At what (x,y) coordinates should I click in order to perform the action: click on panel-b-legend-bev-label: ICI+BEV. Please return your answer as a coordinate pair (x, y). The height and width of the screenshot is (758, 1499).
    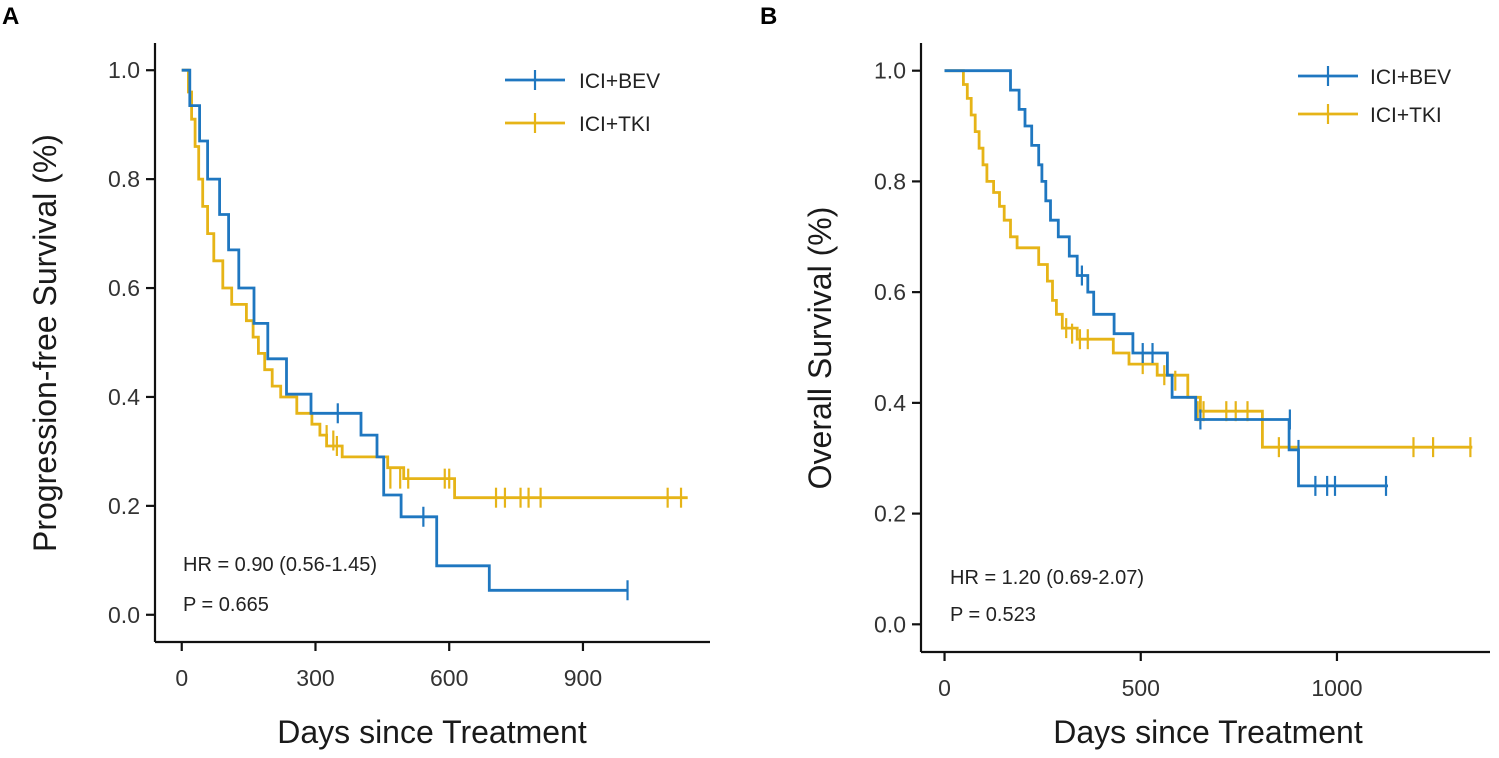
    Looking at the image, I should click on (1410, 77).